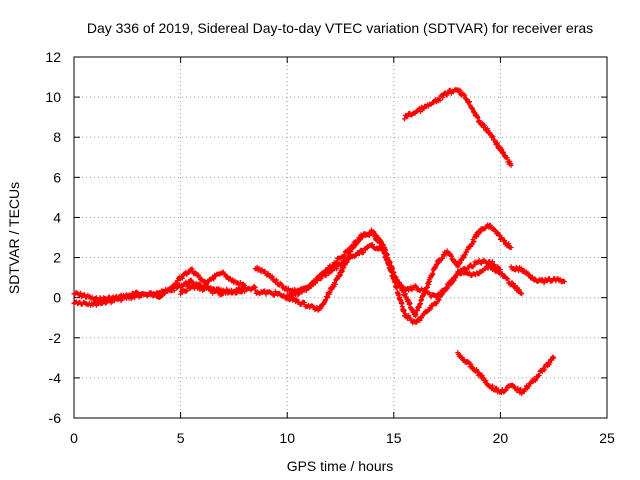 This screenshot has height=480, width=640. What do you see at coordinates (501, 438) in the screenshot?
I see `x-tick-label: 20` at bounding box center [501, 438].